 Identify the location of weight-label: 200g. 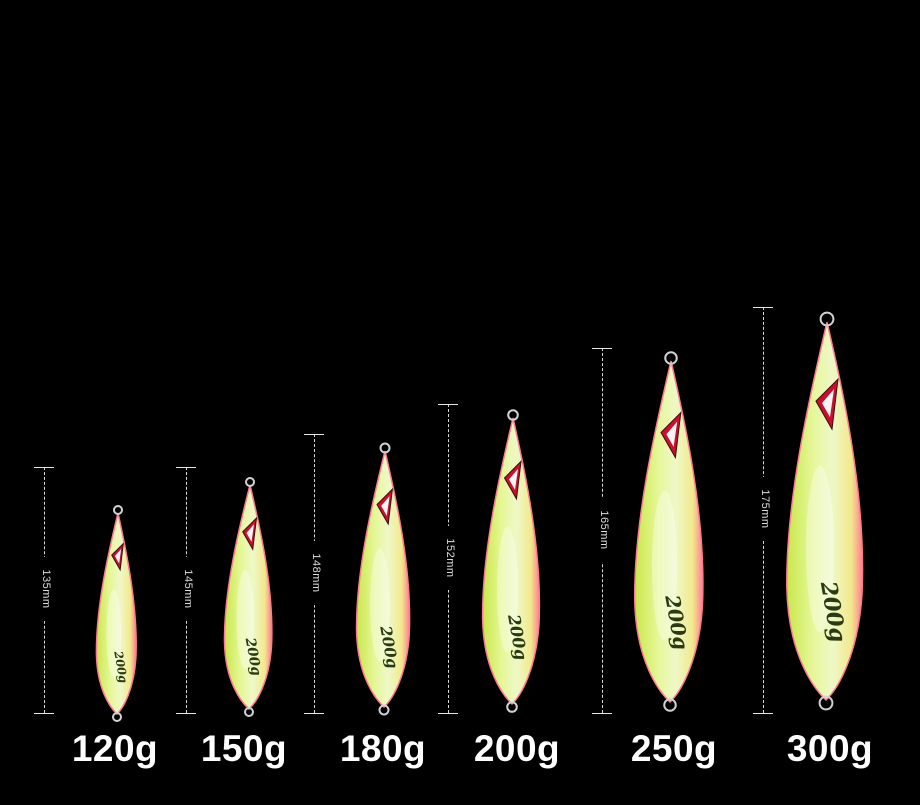
(517, 748).